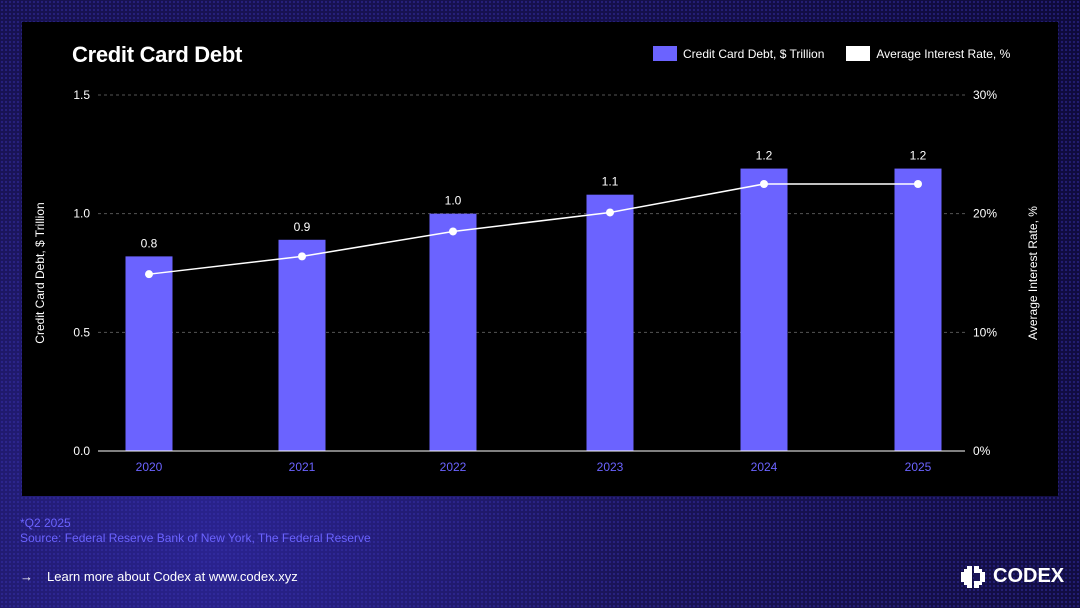 The height and width of the screenshot is (608, 1080). I want to click on footnote-note: *Q2 2025, so click(45, 523).